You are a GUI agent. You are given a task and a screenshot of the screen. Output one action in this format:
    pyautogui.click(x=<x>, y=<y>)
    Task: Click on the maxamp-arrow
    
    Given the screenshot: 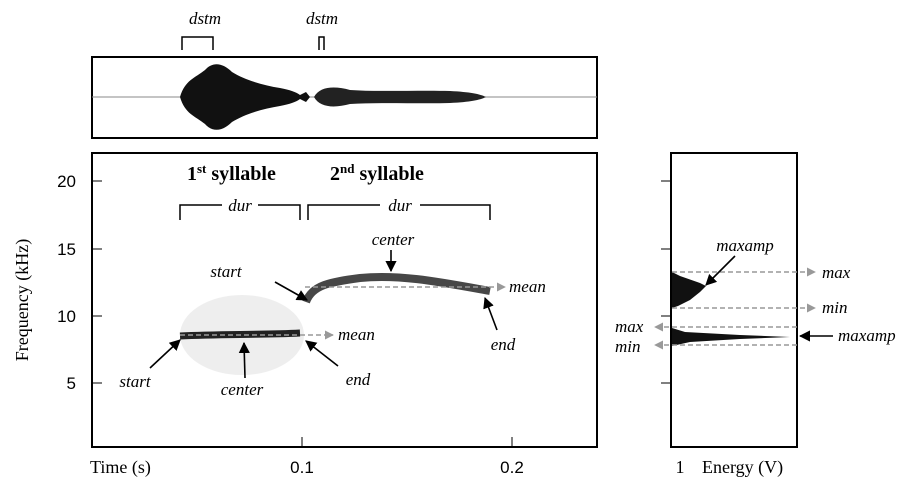 What is the action you would take?
    pyautogui.click(x=720, y=270)
    